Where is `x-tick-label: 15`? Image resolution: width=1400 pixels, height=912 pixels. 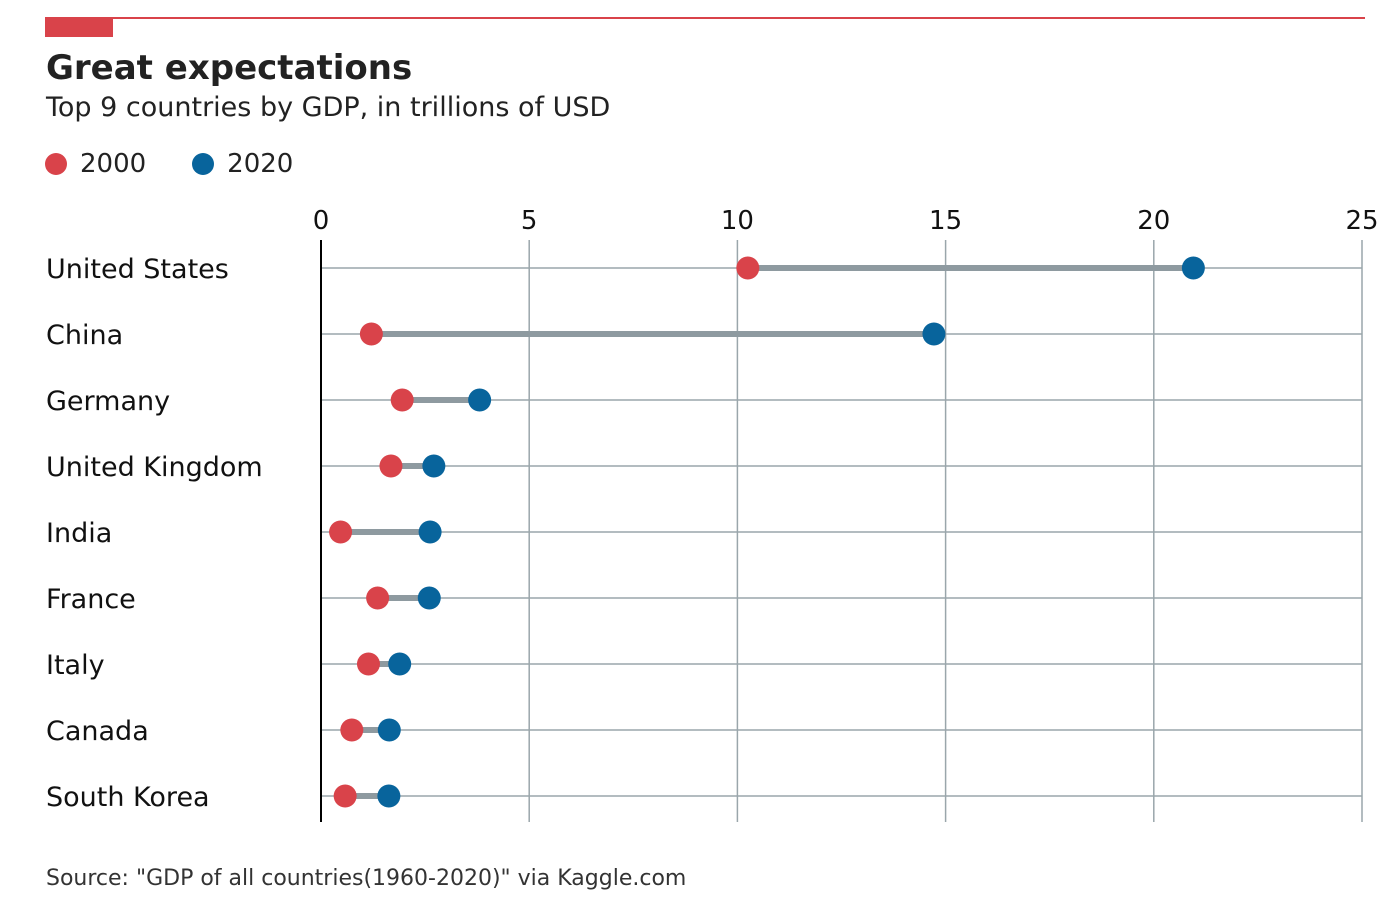
x-tick-label: 15 is located at coordinates (945, 221).